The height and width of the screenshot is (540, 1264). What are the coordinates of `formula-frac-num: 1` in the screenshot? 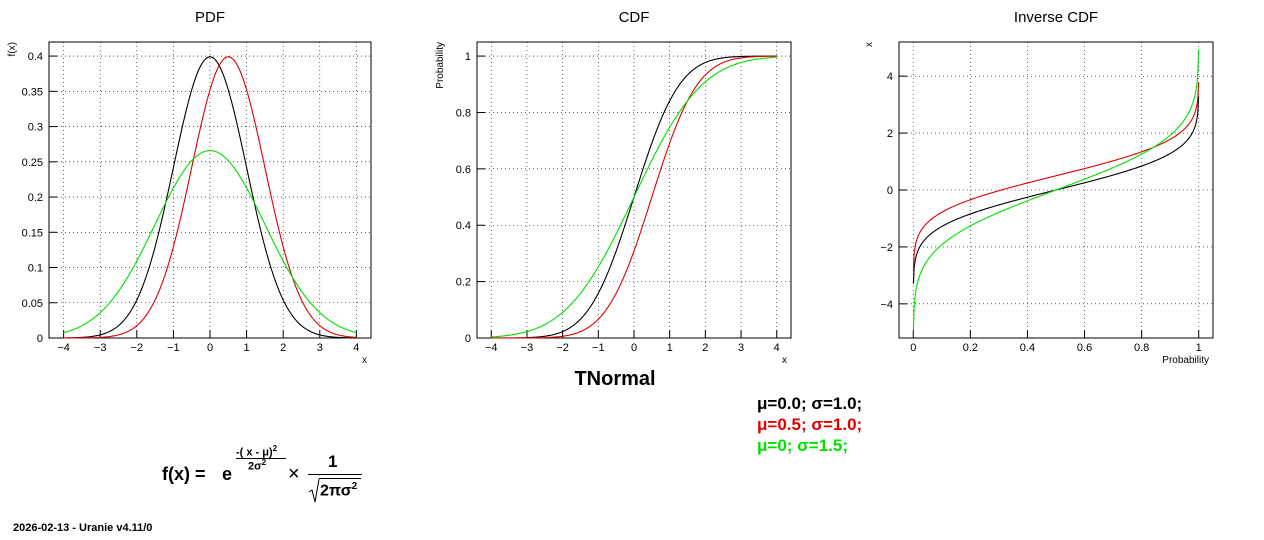 It's located at (333, 461).